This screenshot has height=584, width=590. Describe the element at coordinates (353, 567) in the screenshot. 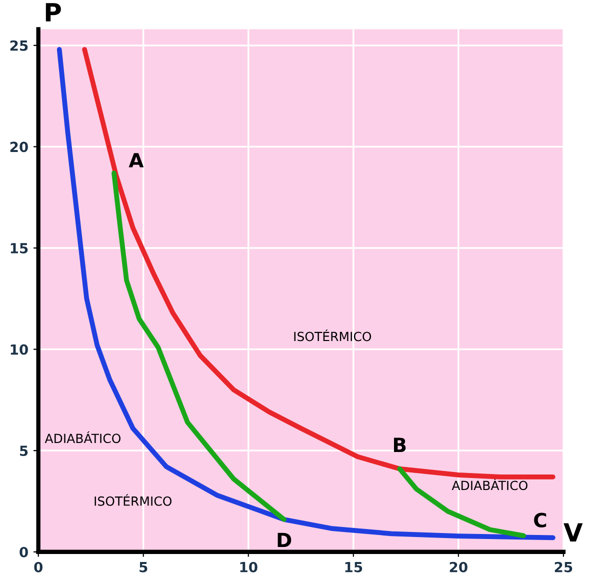

I see `x-tick-label: 15` at that location.